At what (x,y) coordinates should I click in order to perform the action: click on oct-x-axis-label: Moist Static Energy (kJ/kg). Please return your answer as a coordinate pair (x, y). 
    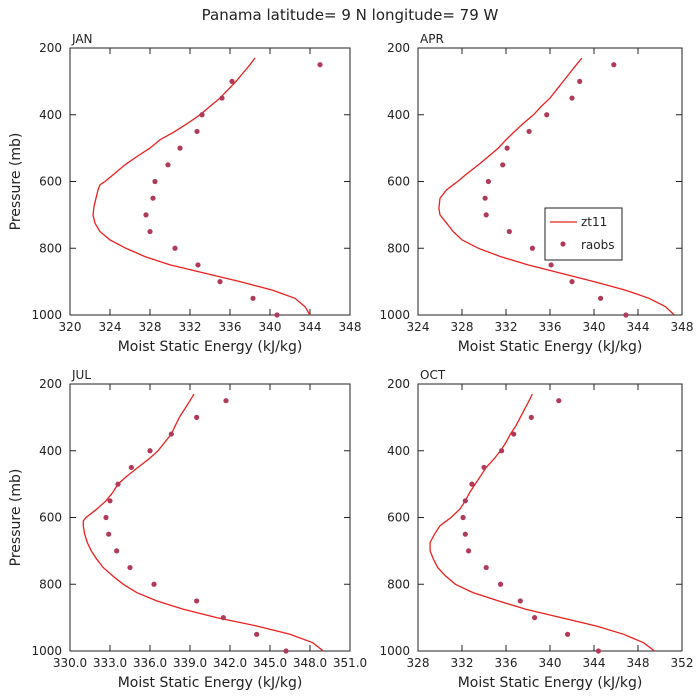
    Looking at the image, I should click on (550, 683).